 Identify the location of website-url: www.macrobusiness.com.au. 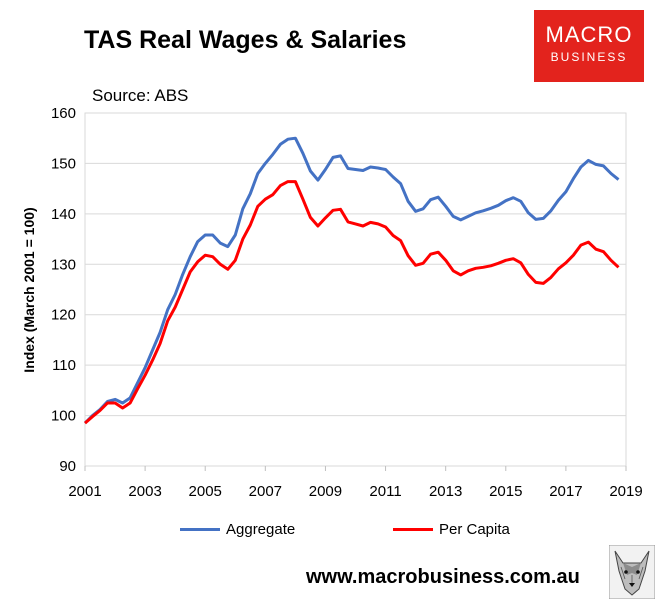
(443, 577).